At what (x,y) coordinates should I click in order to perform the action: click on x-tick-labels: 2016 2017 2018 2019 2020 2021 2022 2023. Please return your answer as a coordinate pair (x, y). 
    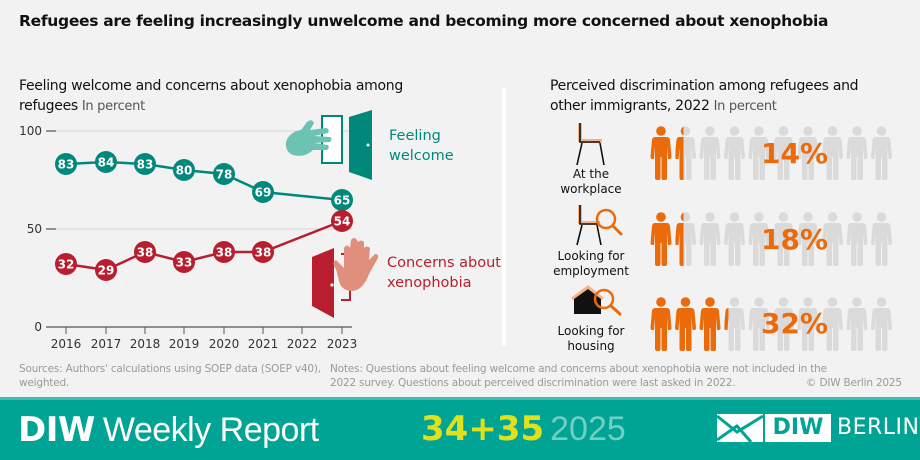
    Looking at the image, I should click on (204, 344).